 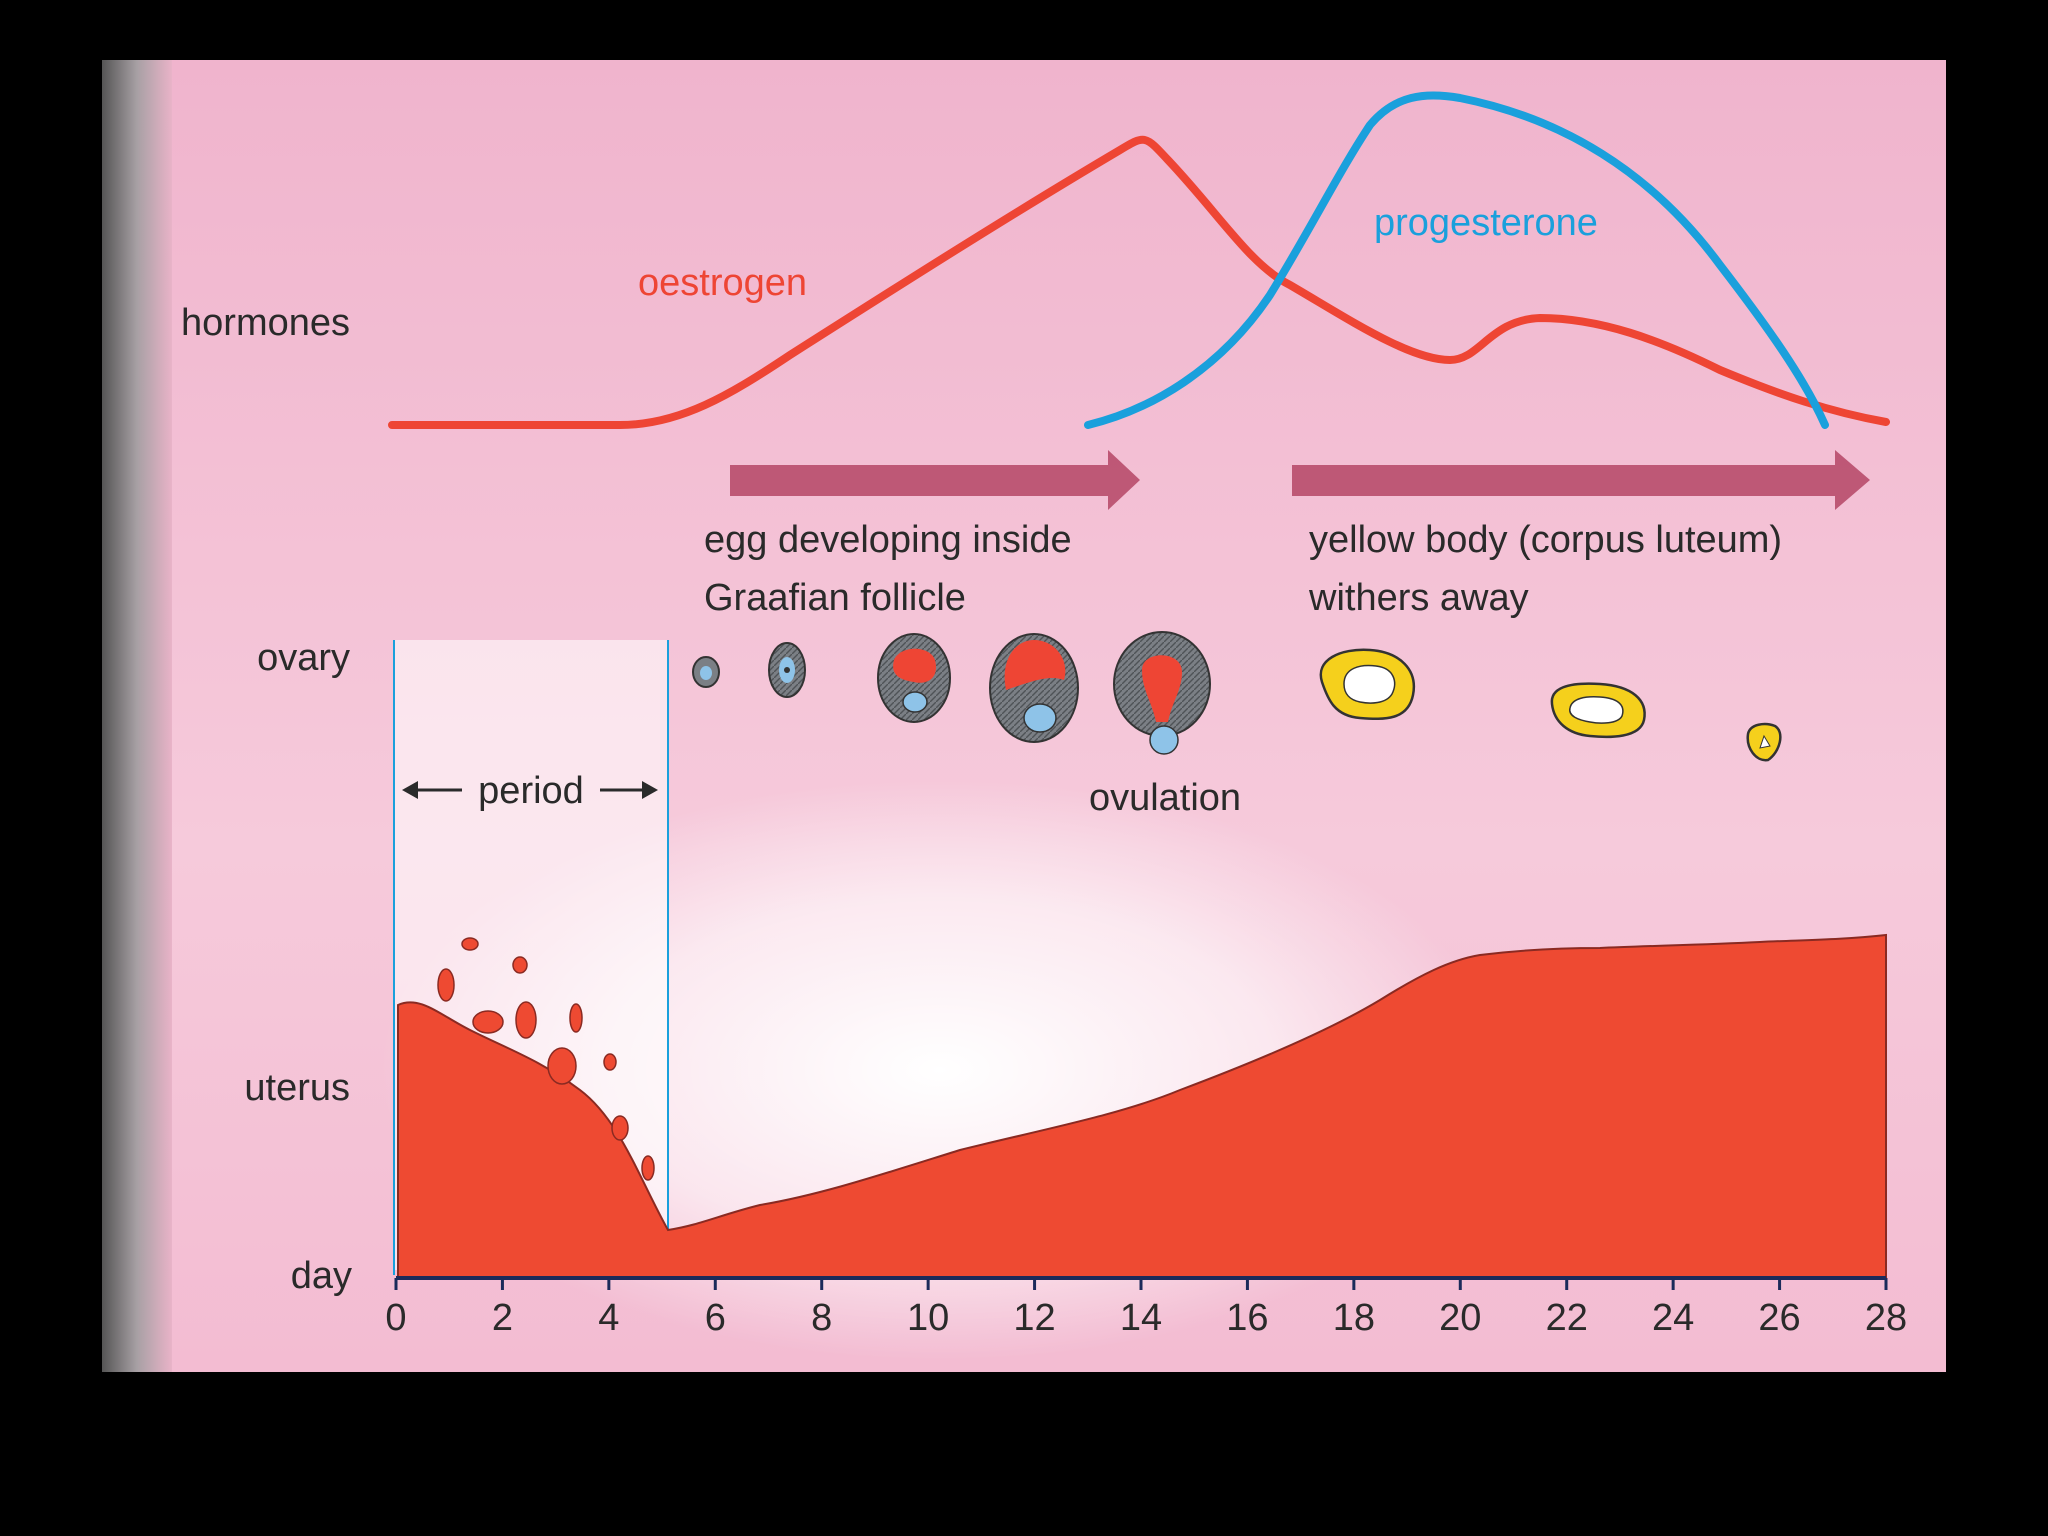 I want to click on uterus-label: uterus, so click(x=297, y=1088).